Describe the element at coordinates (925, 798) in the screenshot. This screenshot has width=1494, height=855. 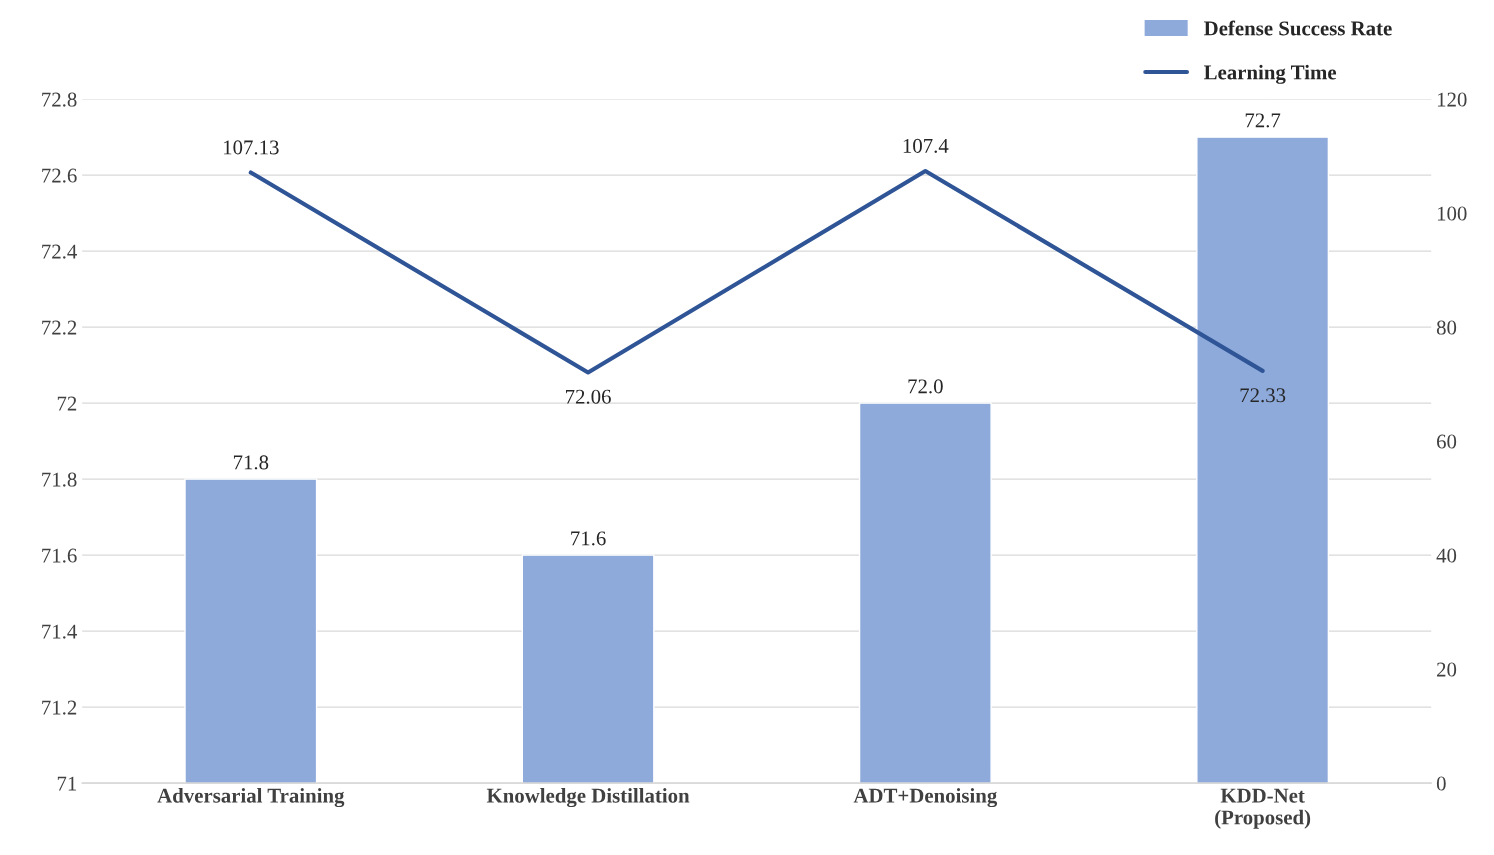
I see `x-tick-label: ADT+Denoising` at that location.